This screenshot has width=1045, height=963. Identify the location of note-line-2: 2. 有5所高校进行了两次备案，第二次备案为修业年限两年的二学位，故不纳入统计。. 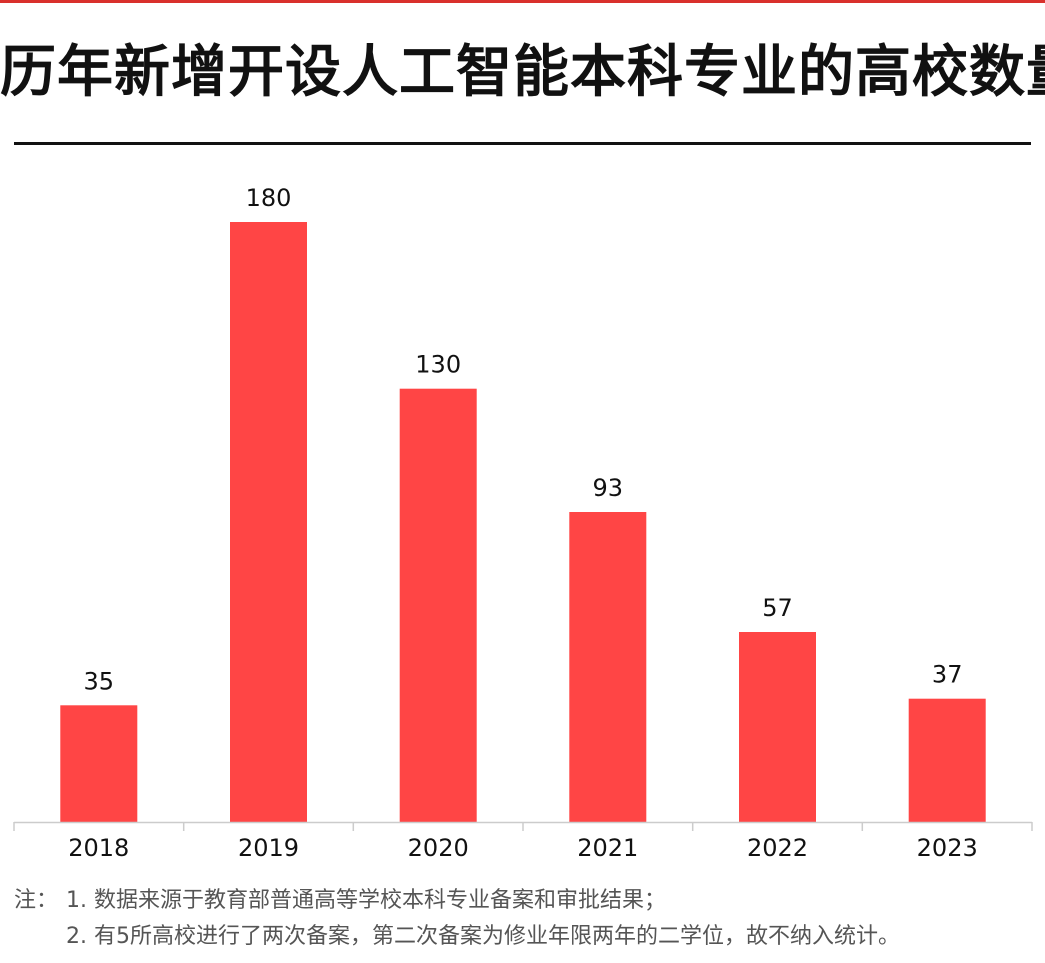
(526, 937).